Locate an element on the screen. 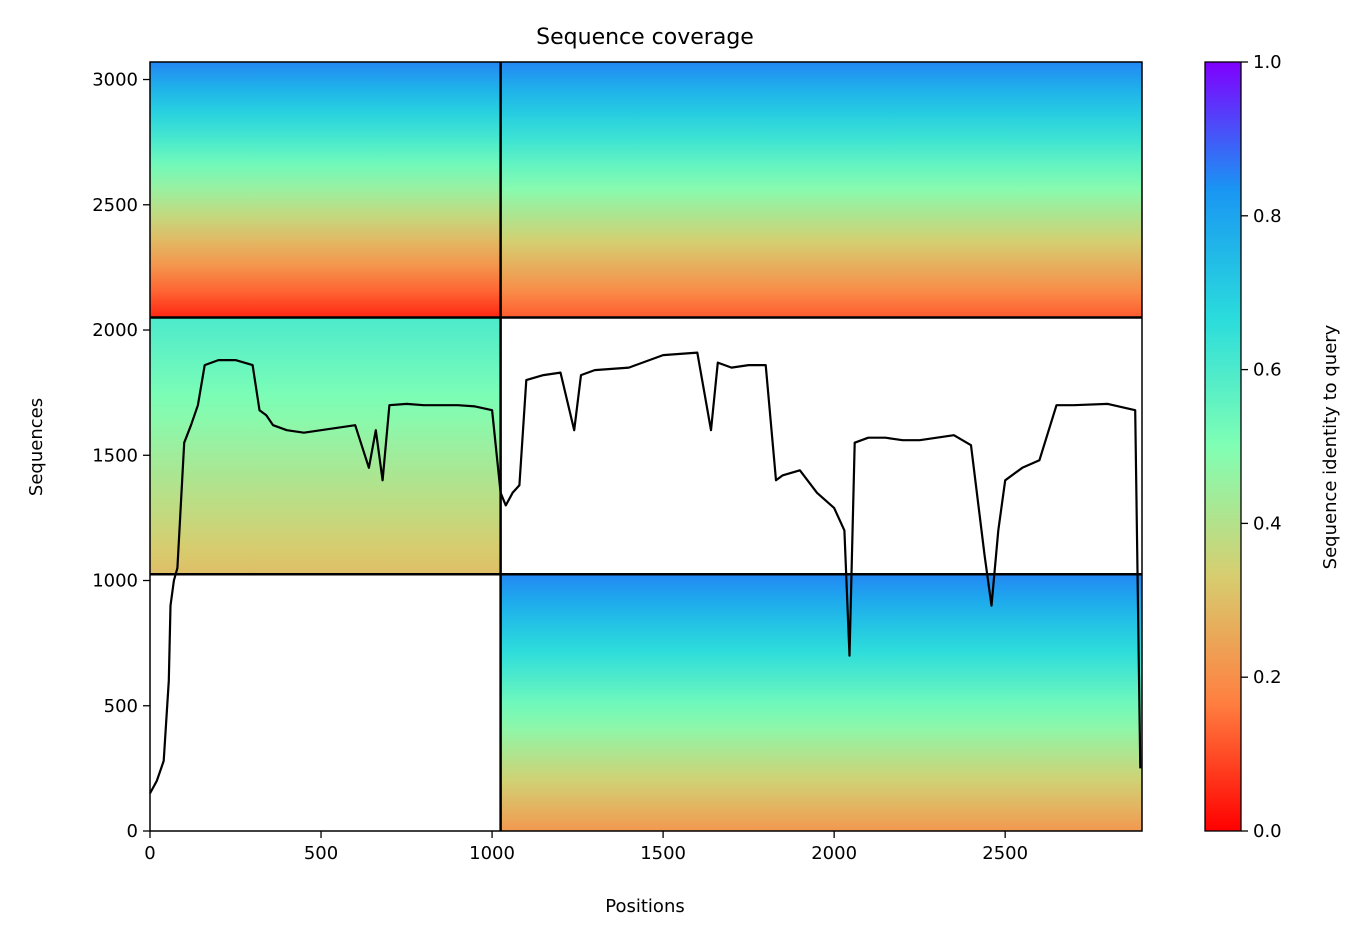 The width and height of the screenshot is (1364, 943). y-tick-label: 1500 is located at coordinates (115, 455).